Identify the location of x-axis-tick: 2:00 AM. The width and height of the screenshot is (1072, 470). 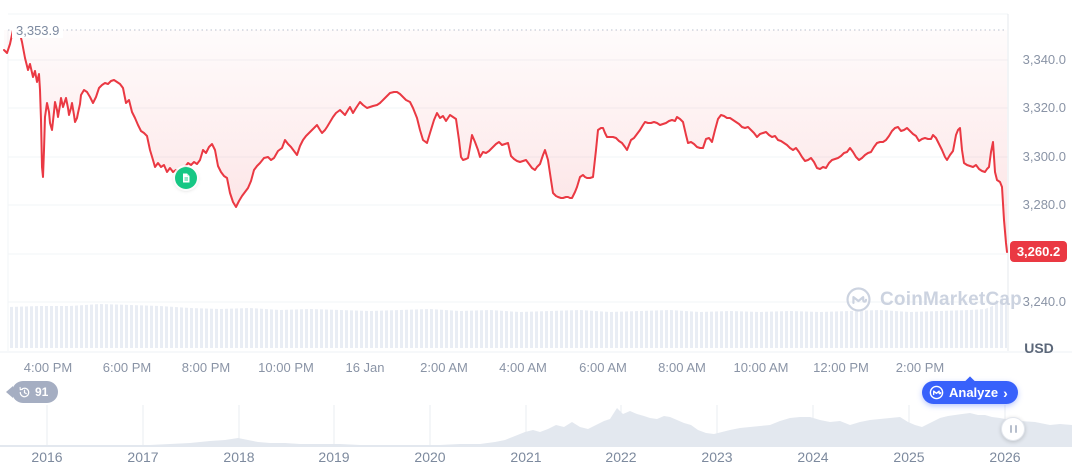
(444, 367).